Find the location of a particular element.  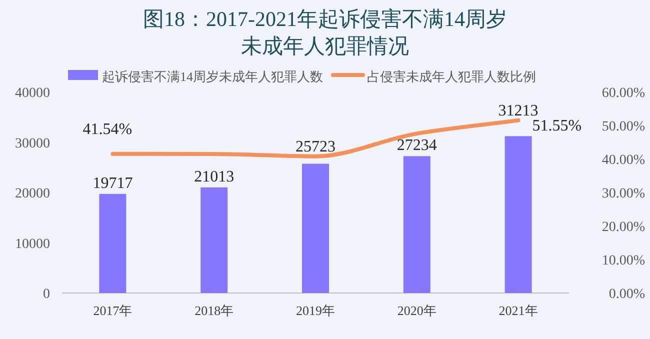

x-tick-label: 2020年 is located at coordinates (416, 310).